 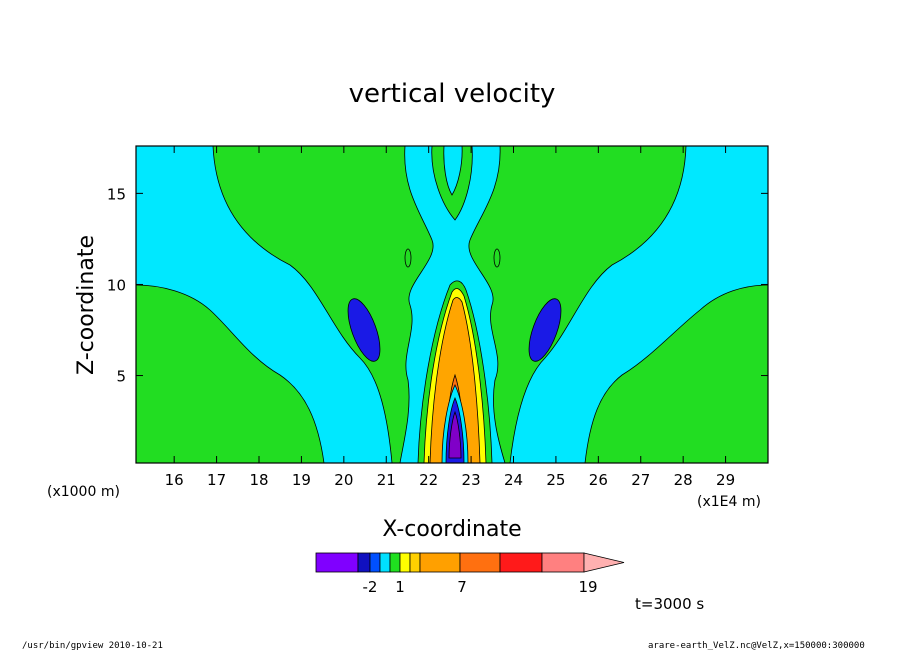 I want to click on x-tick-label: 25, so click(x=555, y=480).